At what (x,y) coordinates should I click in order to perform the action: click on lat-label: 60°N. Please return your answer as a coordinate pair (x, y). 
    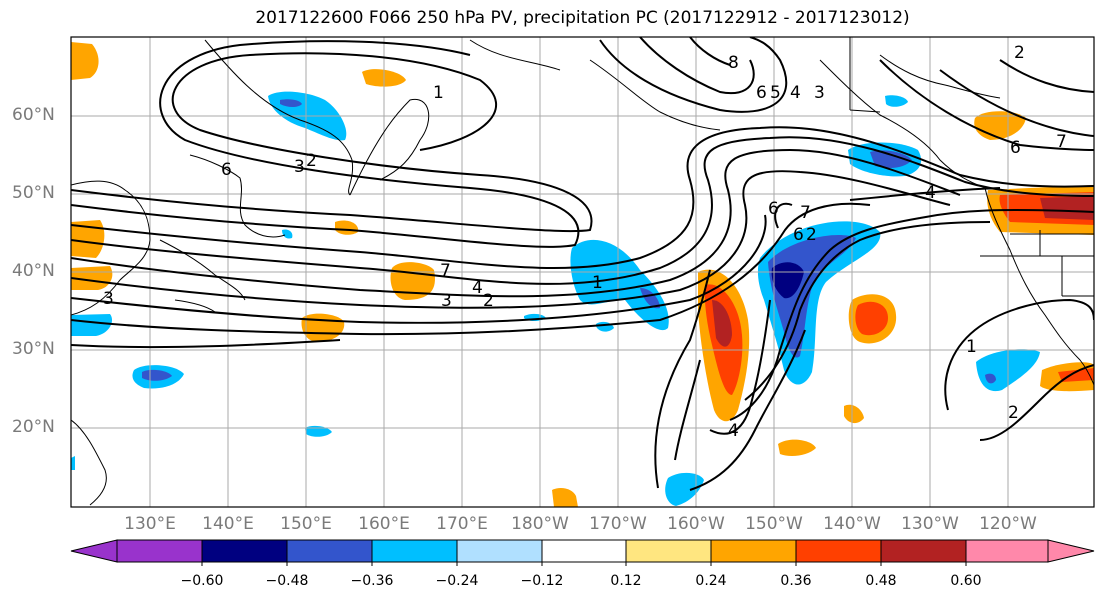
    Looking at the image, I should click on (33, 115).